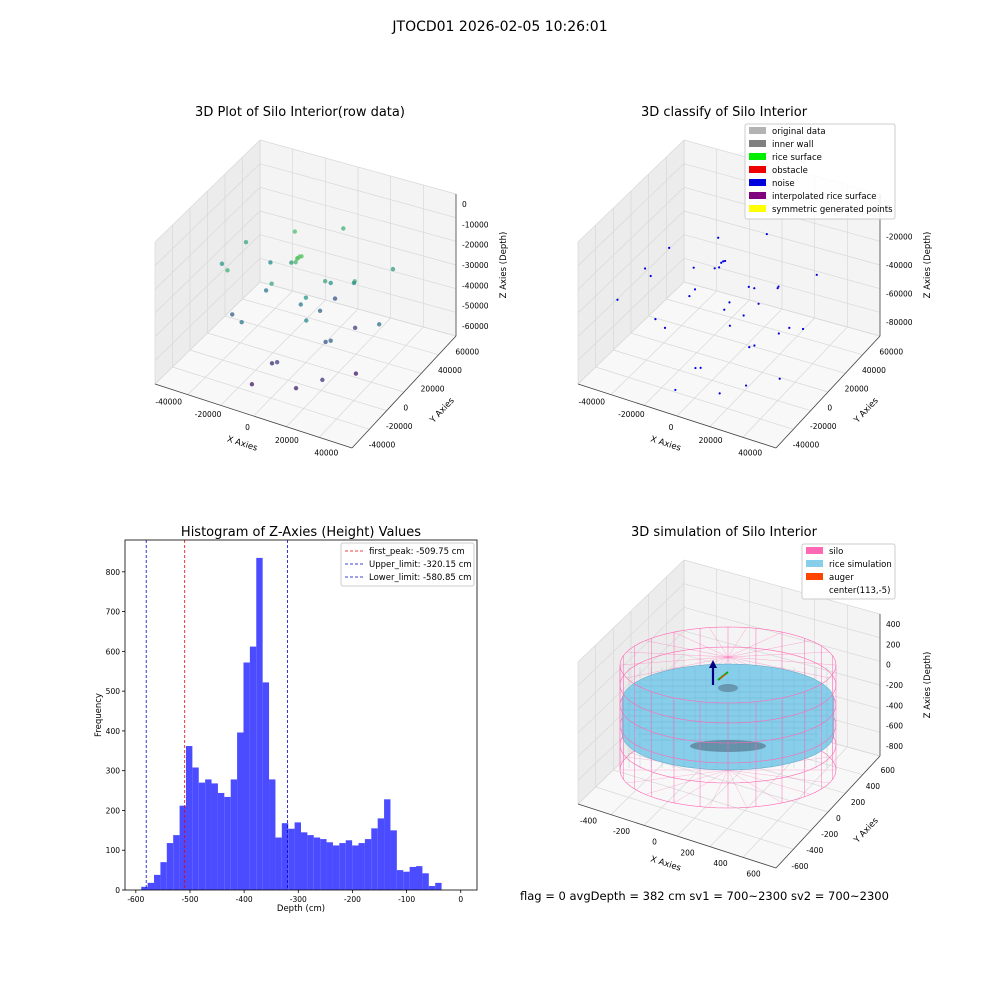 The width and height of the screenshot is (1000, 1000). Describe the element at coordinates (724, 112) in the screenshot. I see `classify-plot-title: 3D classify of Silo Interior` at that location.